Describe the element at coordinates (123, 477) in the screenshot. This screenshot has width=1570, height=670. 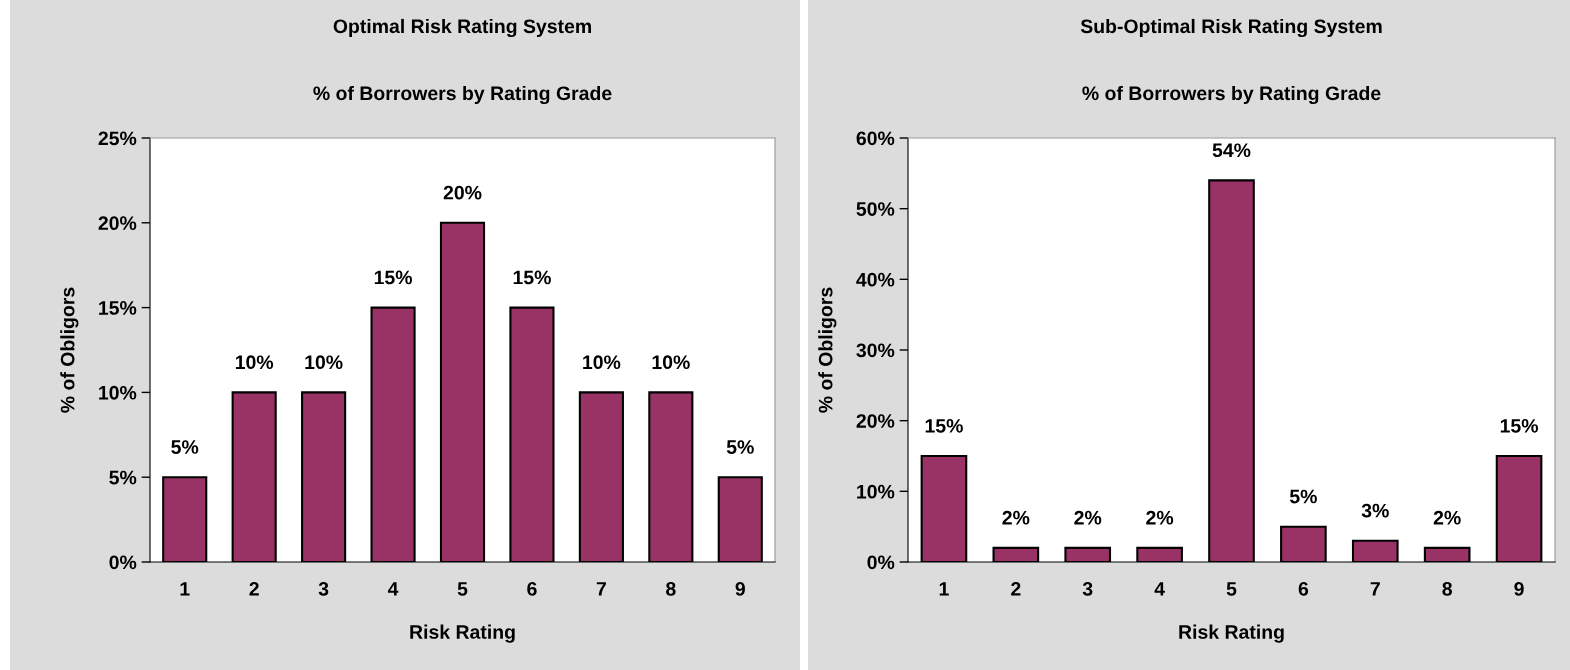
I see `y-tick-label: 5%` at that location.